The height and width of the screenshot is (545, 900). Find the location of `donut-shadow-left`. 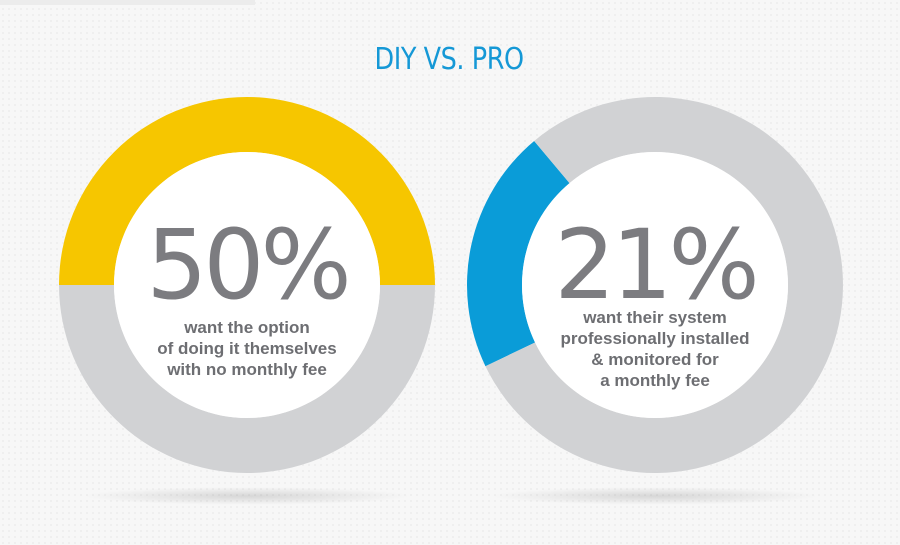

donut-shadow-left is located at coordinates (247, 496).